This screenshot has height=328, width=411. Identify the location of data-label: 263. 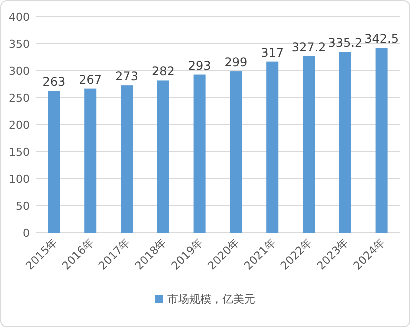
(54, 81).